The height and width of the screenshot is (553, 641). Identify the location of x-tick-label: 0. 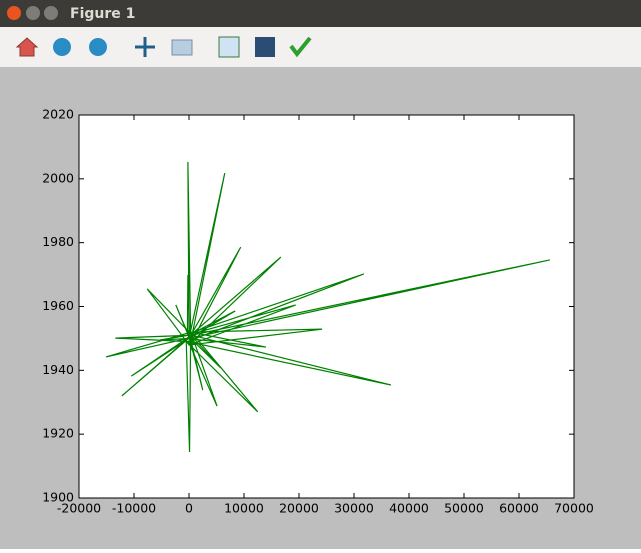
(189, 508).